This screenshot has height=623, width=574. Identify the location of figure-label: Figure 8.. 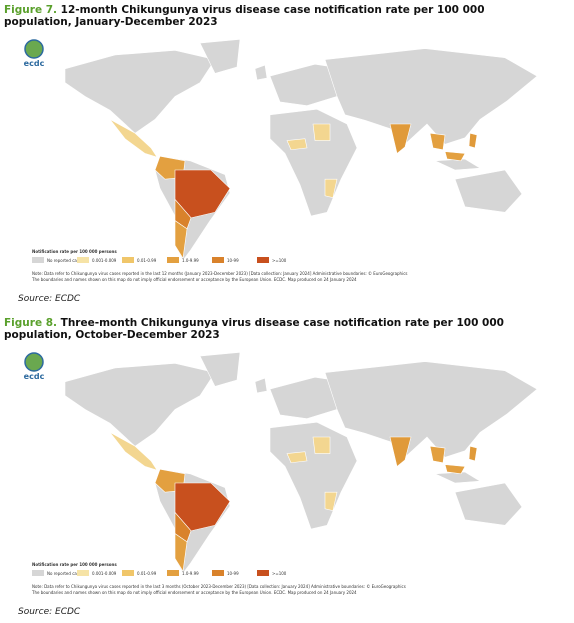
(31, 323).